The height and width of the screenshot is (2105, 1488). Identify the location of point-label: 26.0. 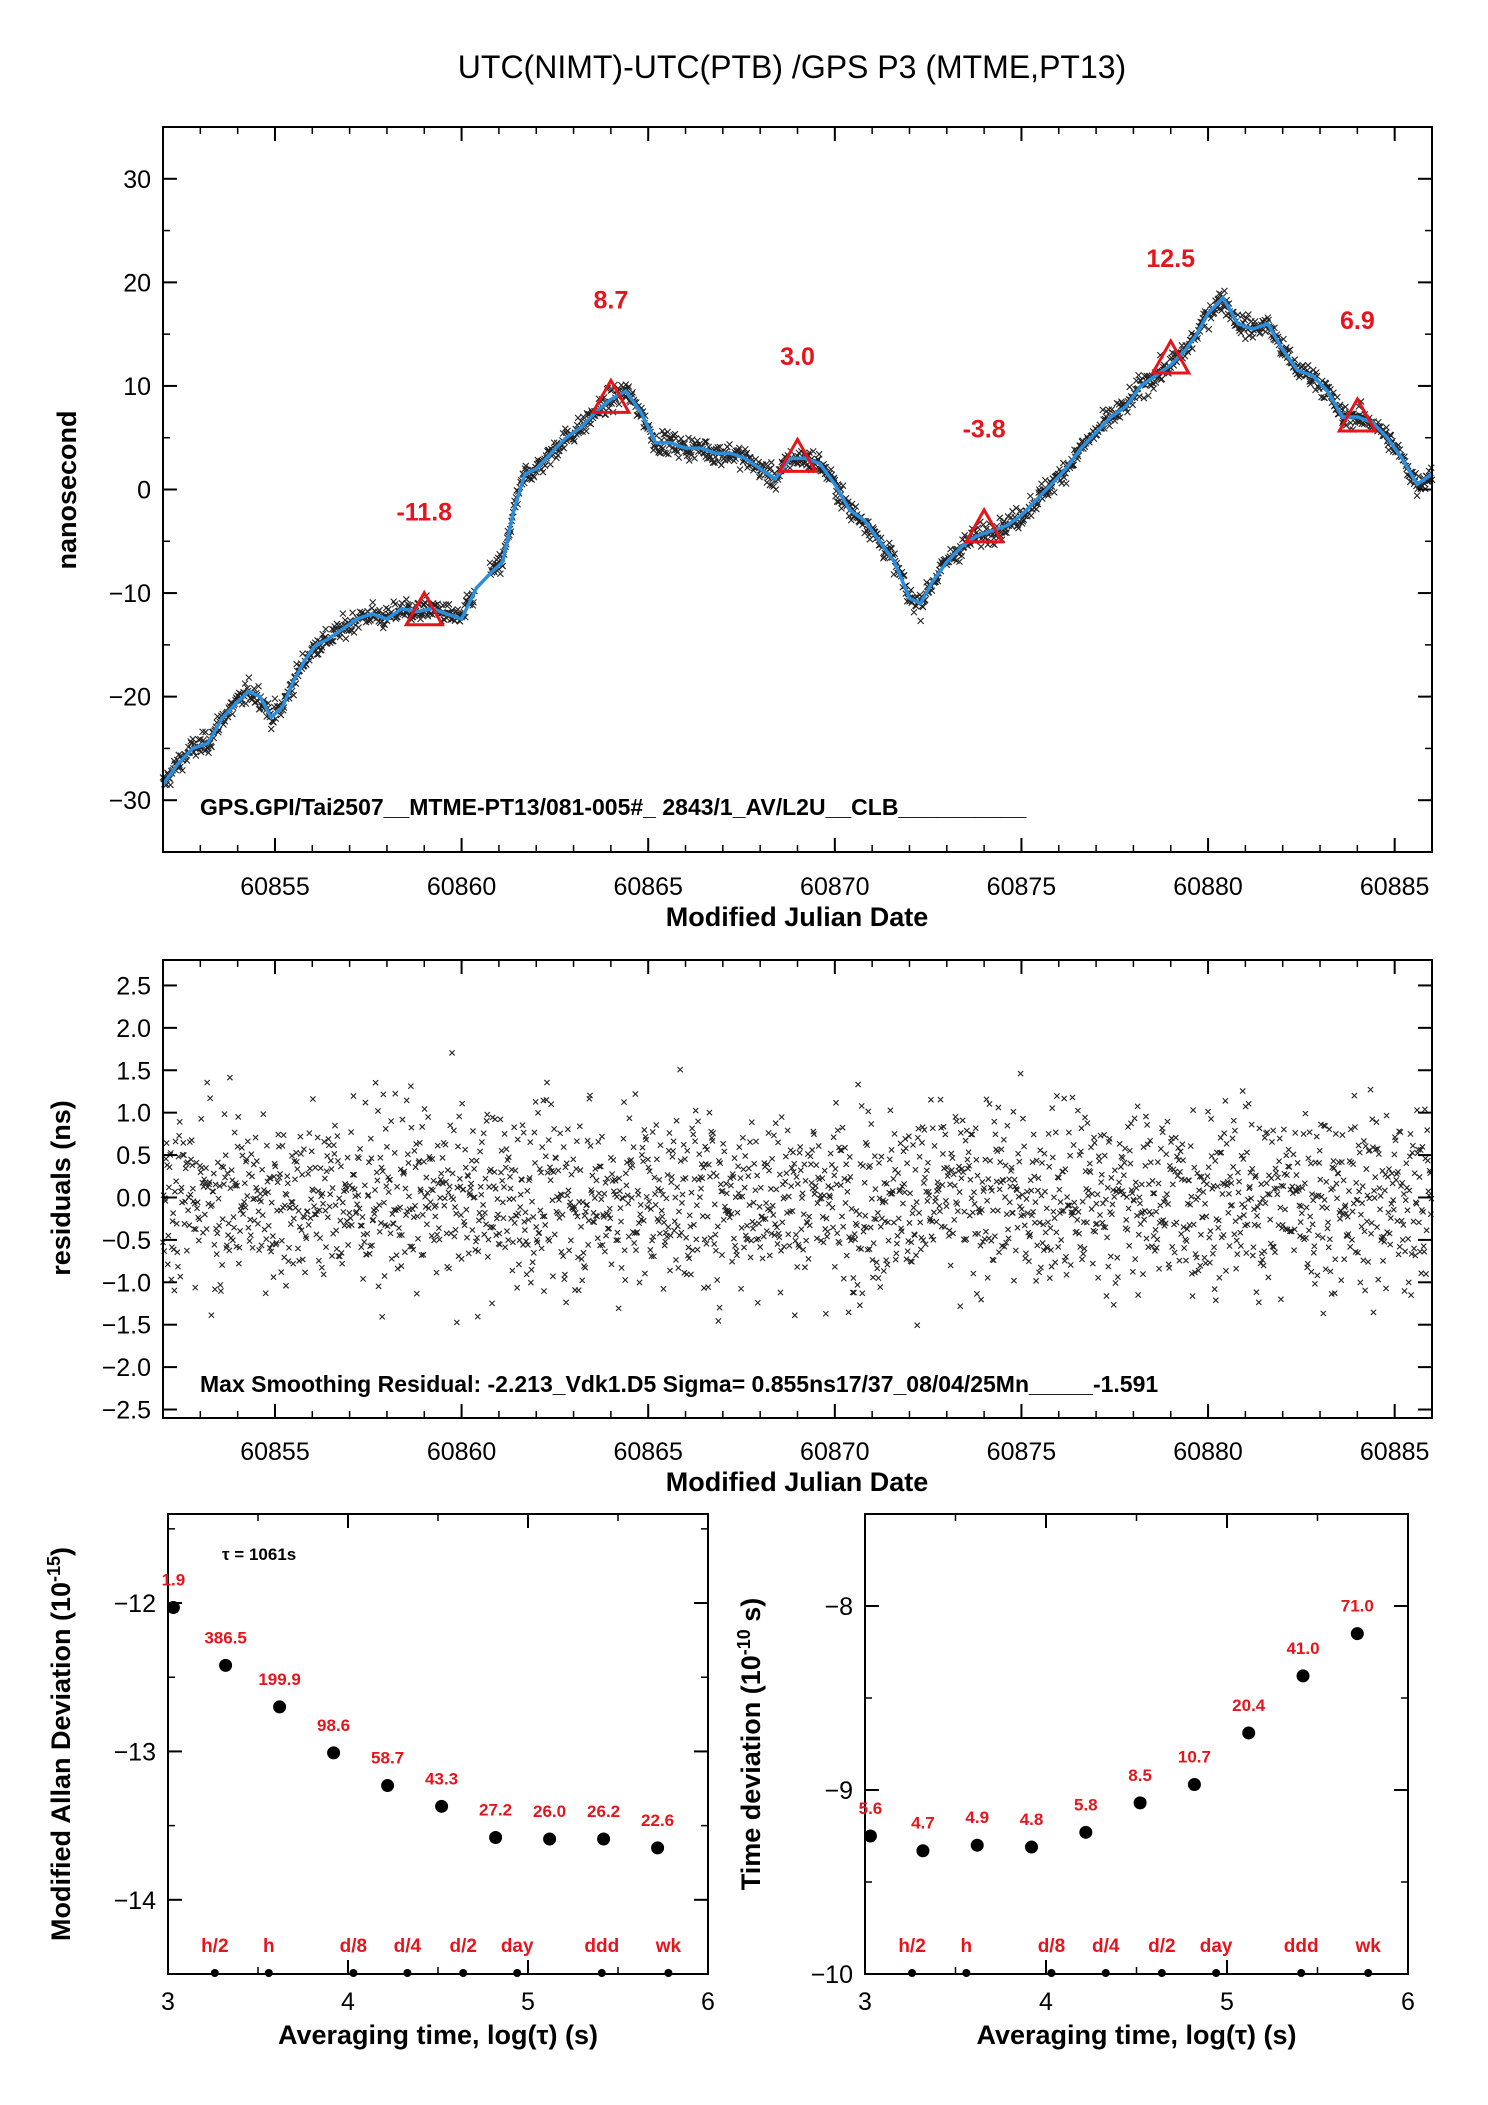
(549, 1811).